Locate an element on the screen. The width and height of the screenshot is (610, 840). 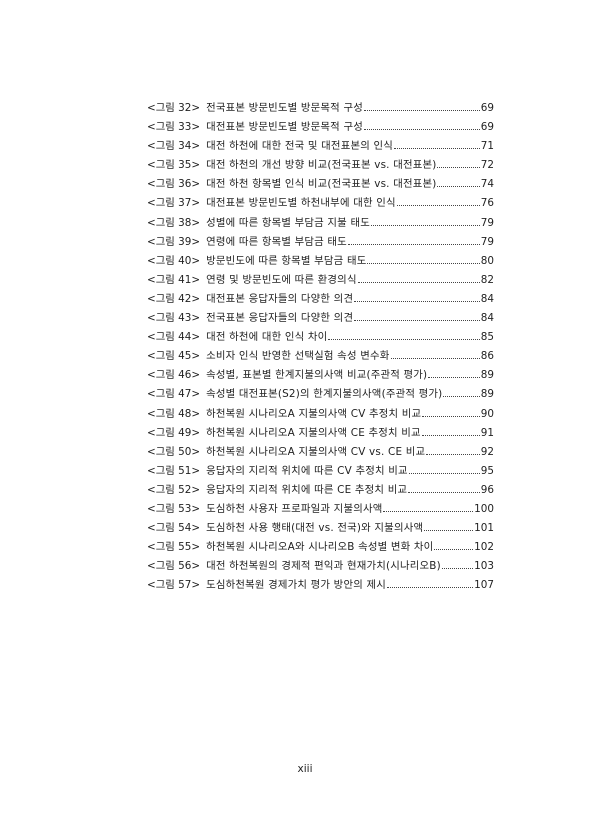
toc-entry: <그림 34> 대전 하천에 대한 전국 및 대전표본의 인식 71 is located at coordinates (320, 146).